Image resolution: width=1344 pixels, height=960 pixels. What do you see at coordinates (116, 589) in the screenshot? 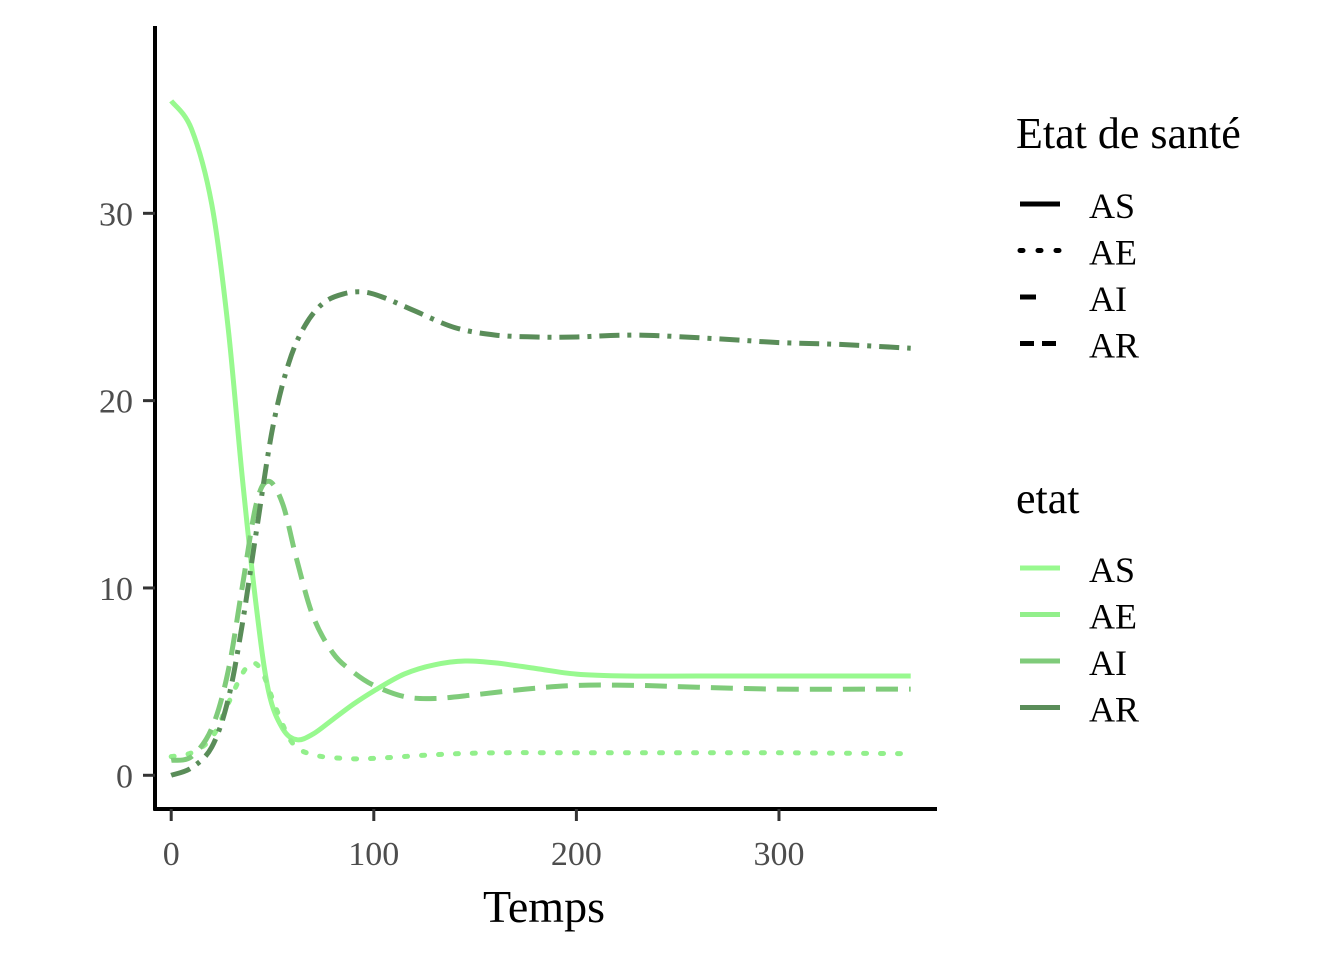
I see `y-tick-label: 10` at bounding box center [116, 589].